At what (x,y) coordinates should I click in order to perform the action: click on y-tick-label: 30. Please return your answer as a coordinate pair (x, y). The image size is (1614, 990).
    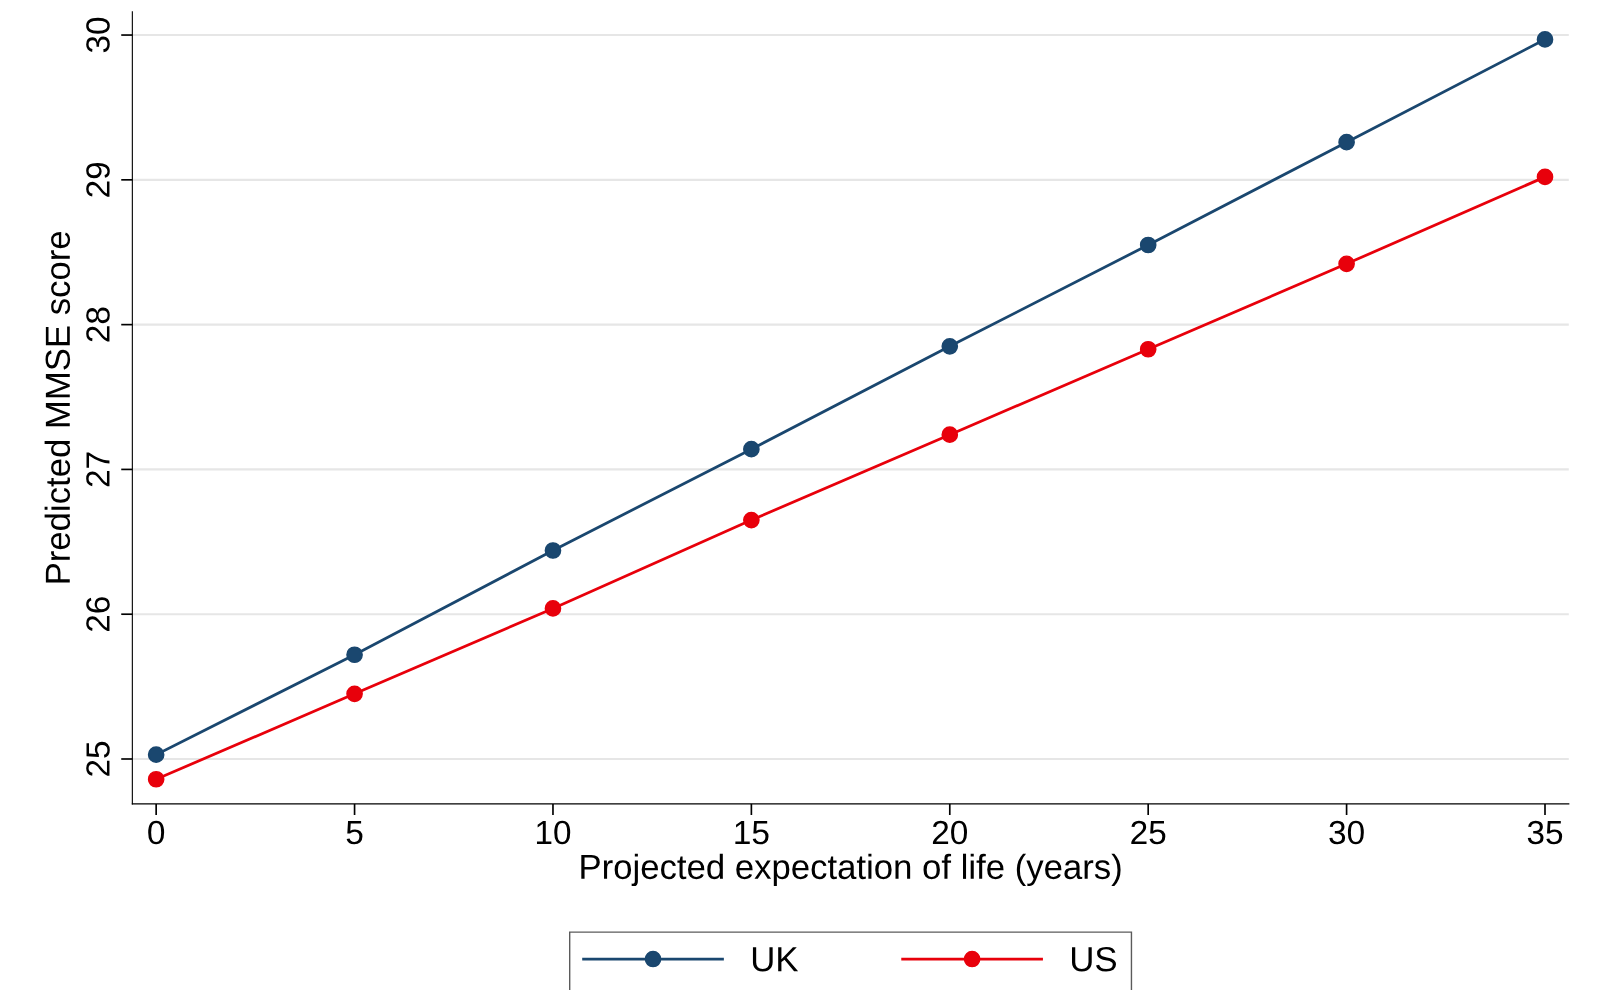
    Looking at the image, I should click on (98, 35).